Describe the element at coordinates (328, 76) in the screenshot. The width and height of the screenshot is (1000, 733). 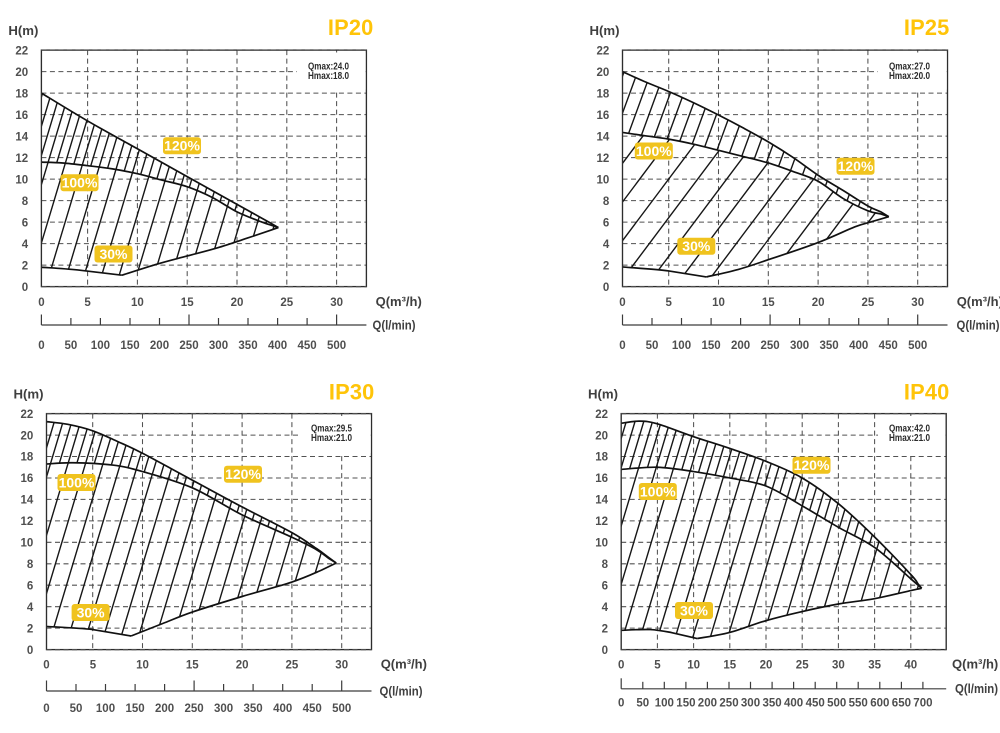
I see `svg-text: Hmax:18.0` at that location.